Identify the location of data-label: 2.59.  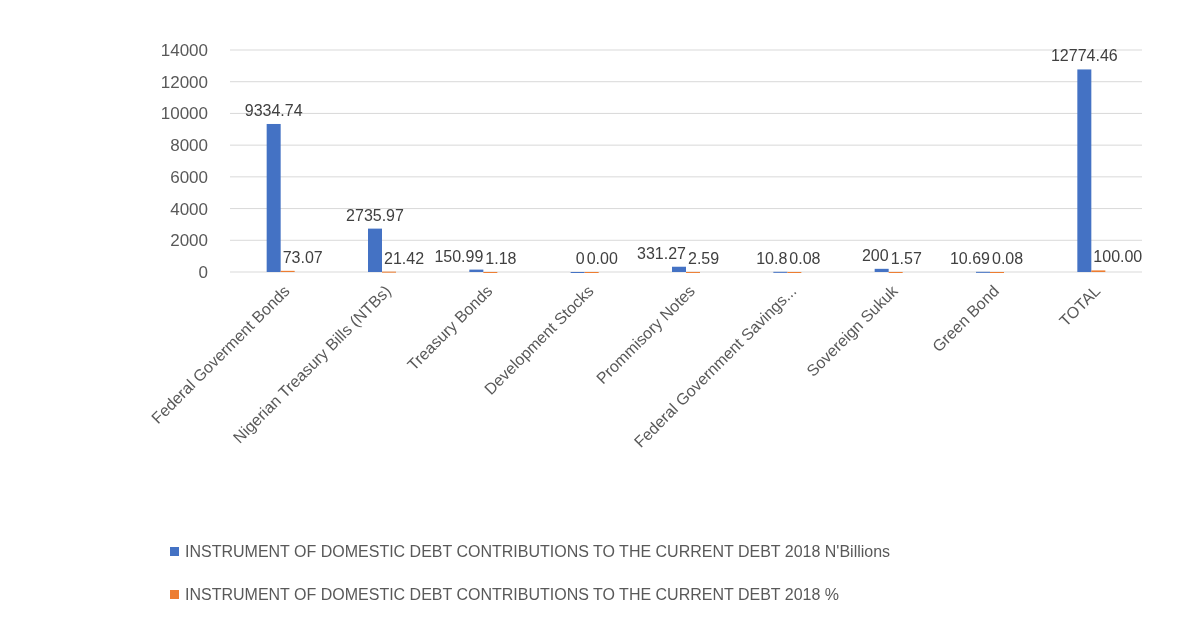
(704, 258).